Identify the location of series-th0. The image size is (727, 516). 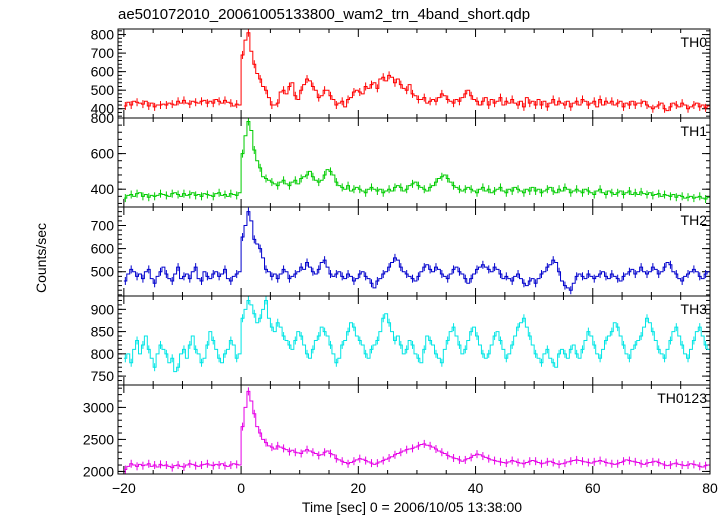
(416, 71).